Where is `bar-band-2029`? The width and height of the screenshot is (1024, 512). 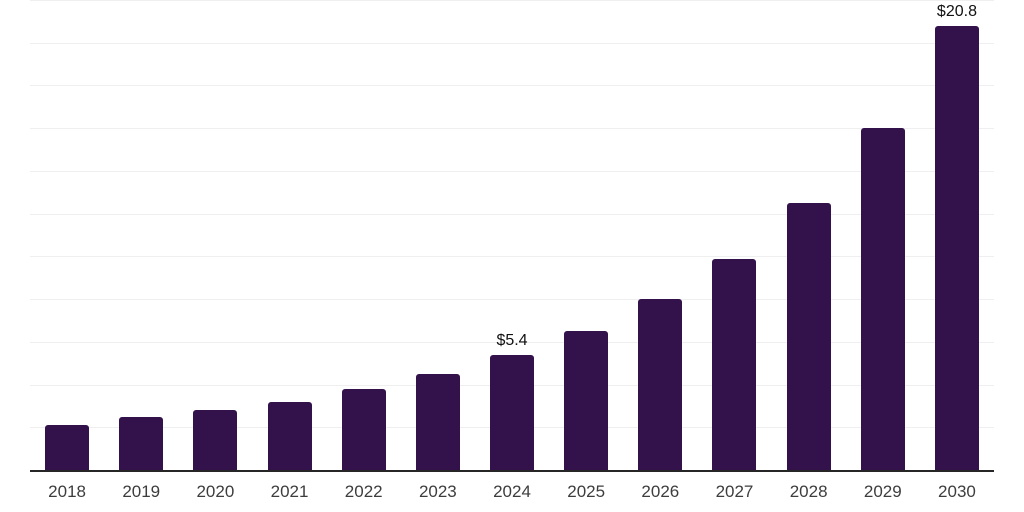 bar-band-2029 is located at coordinates (883, 235).